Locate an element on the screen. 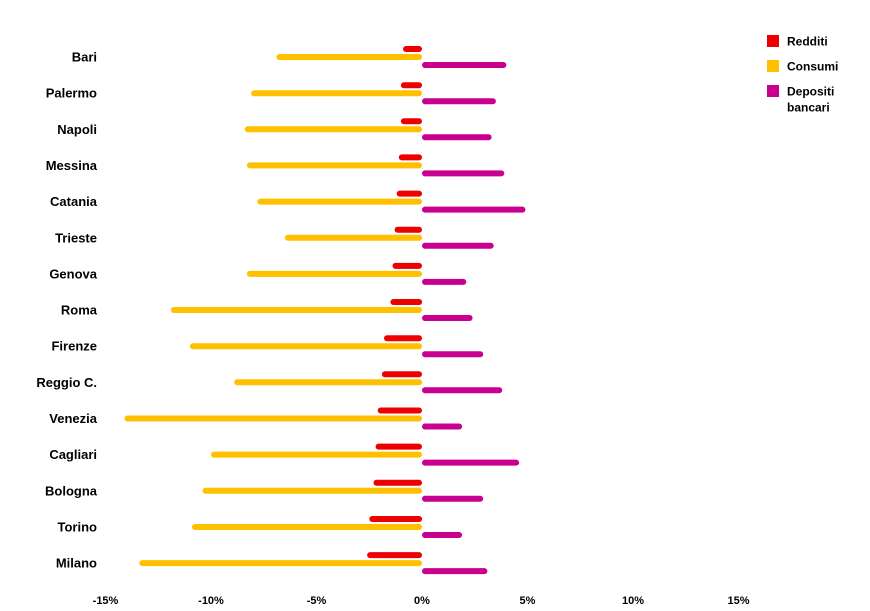 Image resolution: width=870 pixels, height=611 pixels. bar-consumi-messina is located at coordinates (334, 165).